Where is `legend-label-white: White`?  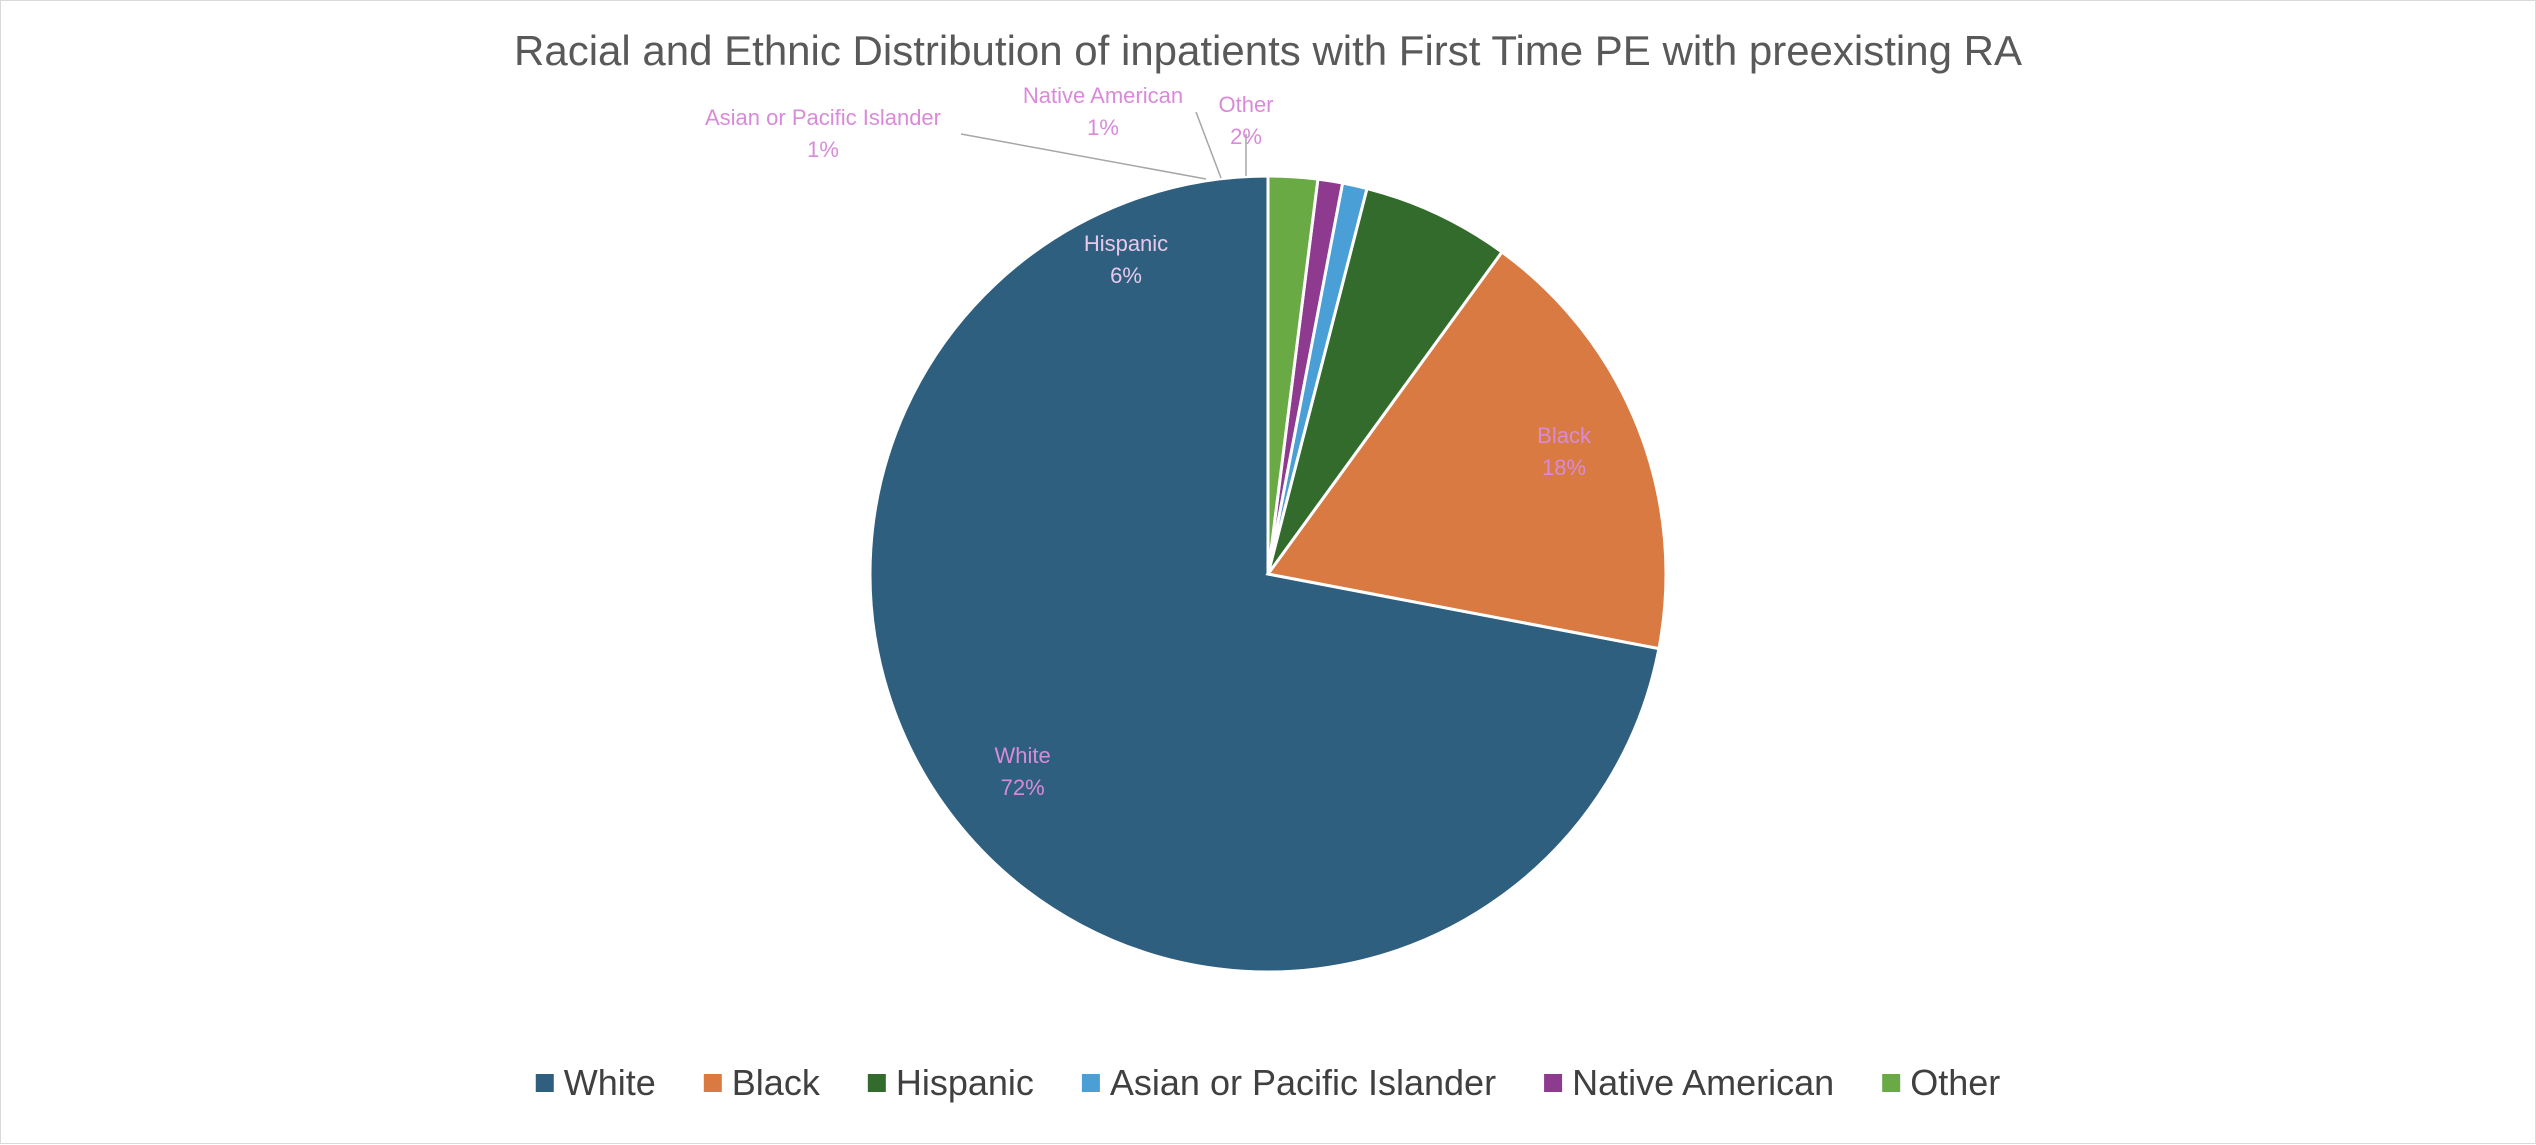
legend-label-white: White is located at coordinates (610, 1082).